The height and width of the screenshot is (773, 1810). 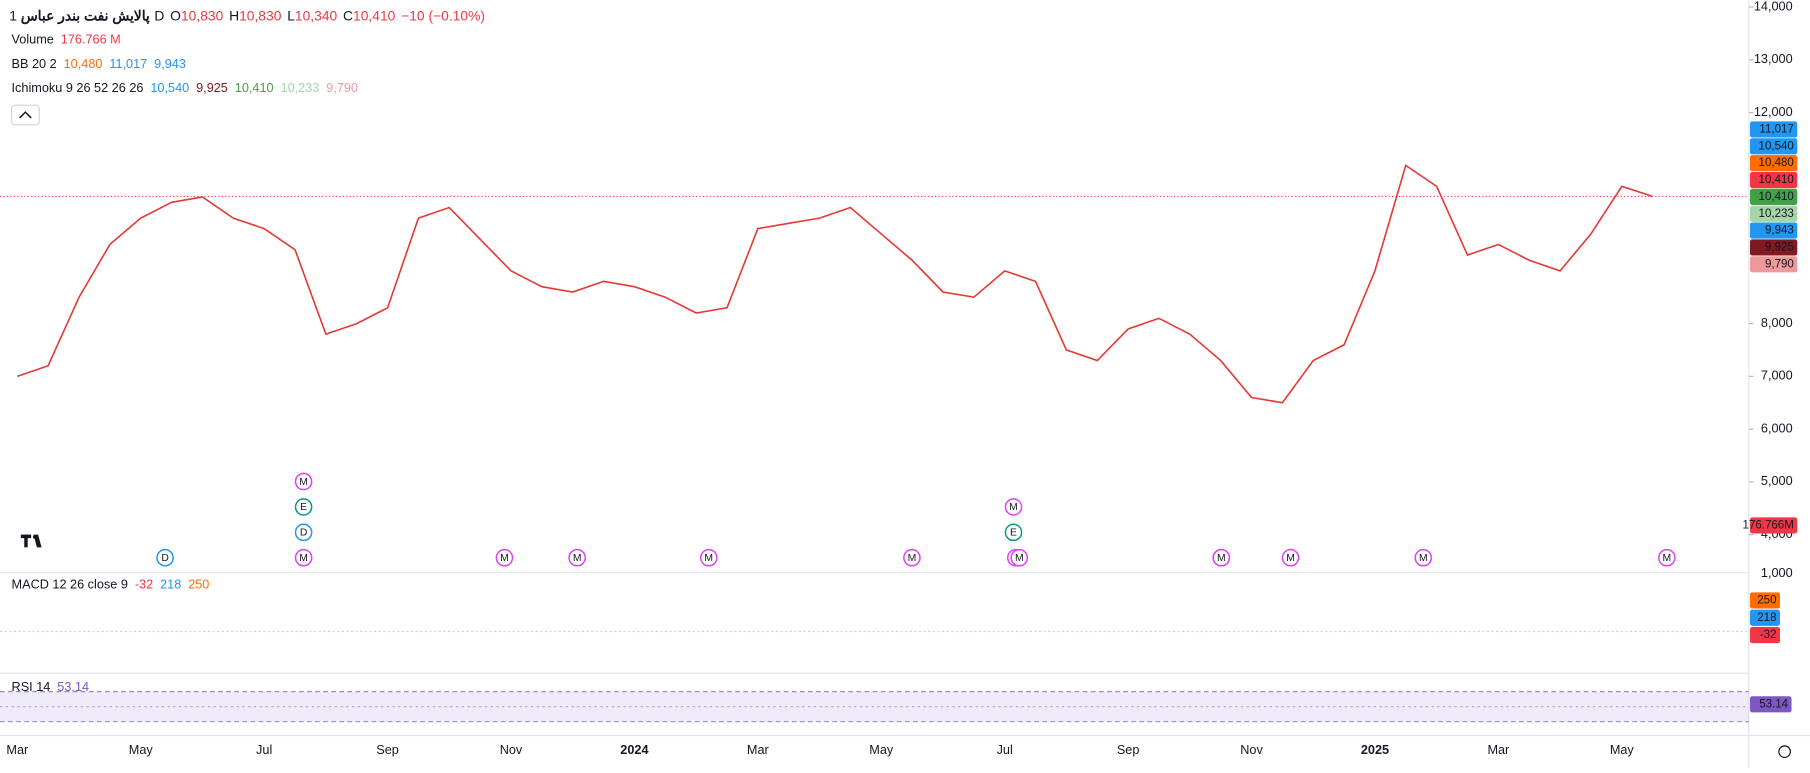 What do you see at coordinates (144, 585) in the screenshot?
I see `macd-value: -32` at bounding box center [144, 585].